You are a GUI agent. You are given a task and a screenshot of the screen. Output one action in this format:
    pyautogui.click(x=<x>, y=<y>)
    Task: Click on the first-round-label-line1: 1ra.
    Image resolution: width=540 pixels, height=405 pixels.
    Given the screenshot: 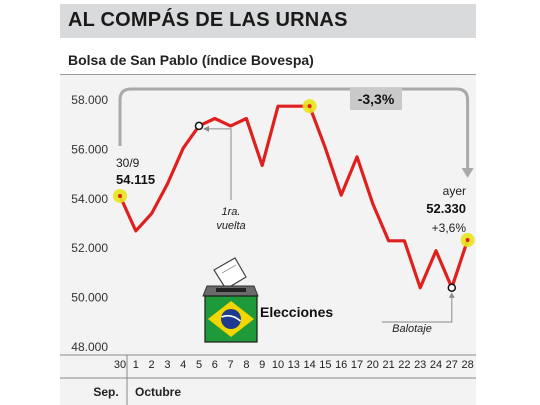 What is the action you would take?
    pyautogui.click(x=231, y=212)
    